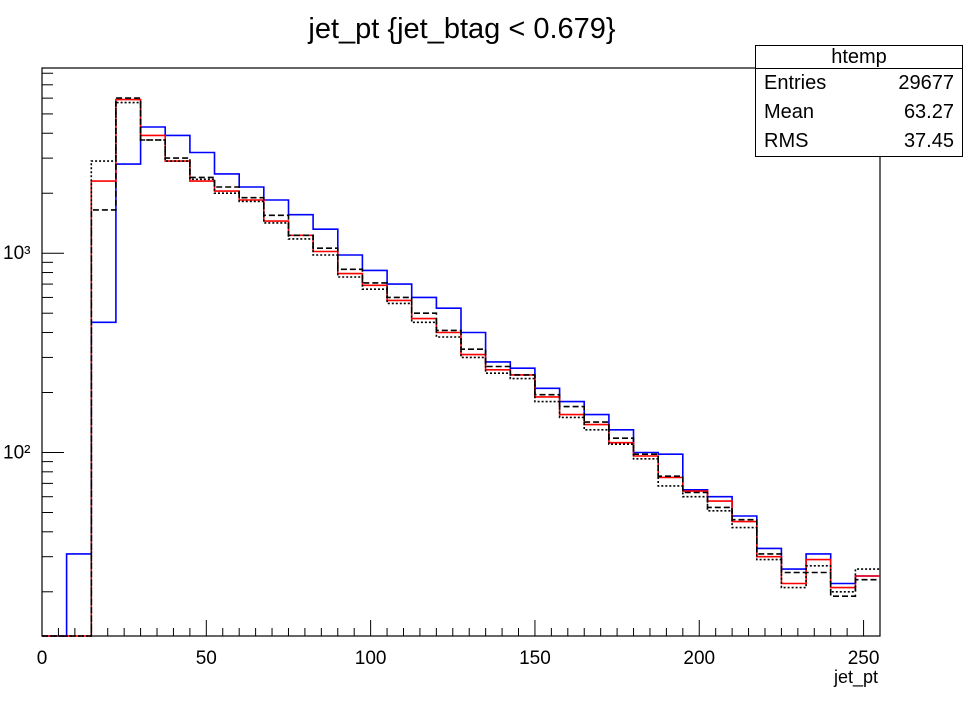  I want to click on x-tick-label: 100, so click(371, 658).